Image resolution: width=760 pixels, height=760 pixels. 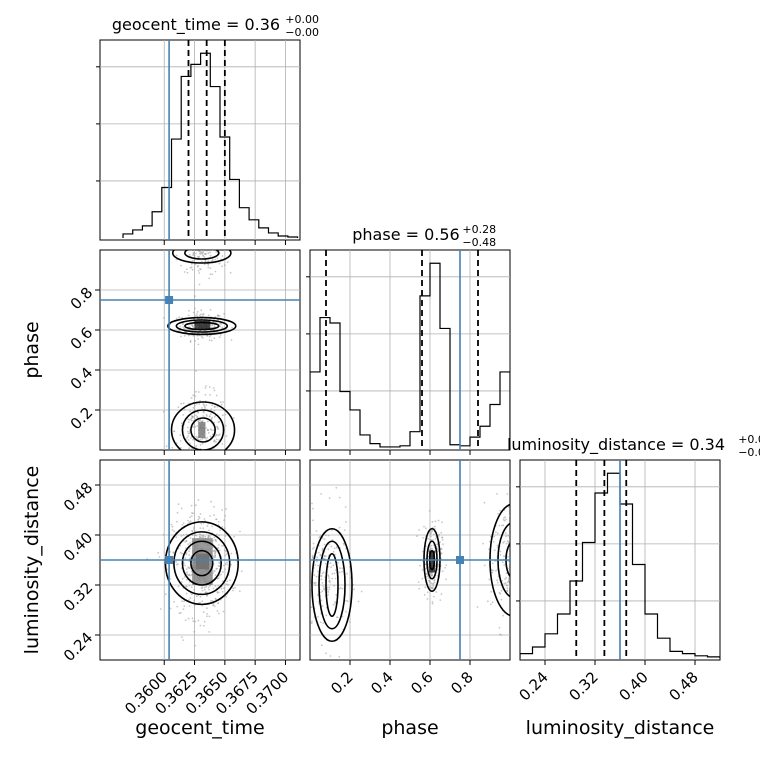 I want to click on axis-label-phase: phase, so click(x=32, y=349).